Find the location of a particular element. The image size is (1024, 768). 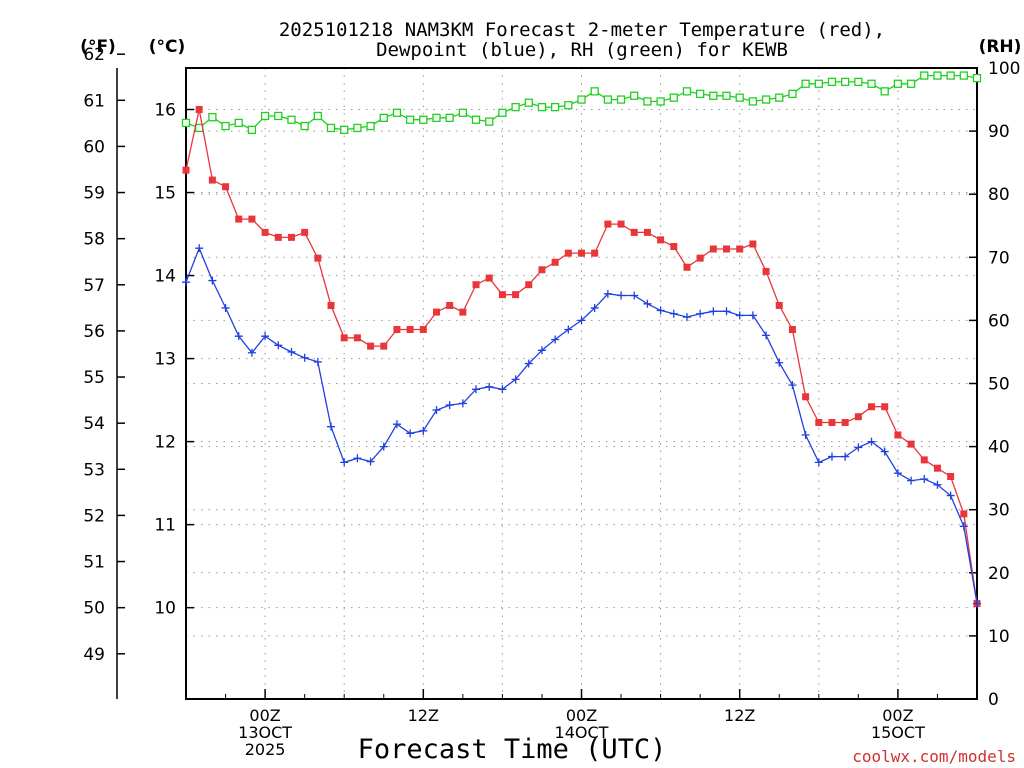

time-tick-label: 00Z is located at coordinates (581, 715).